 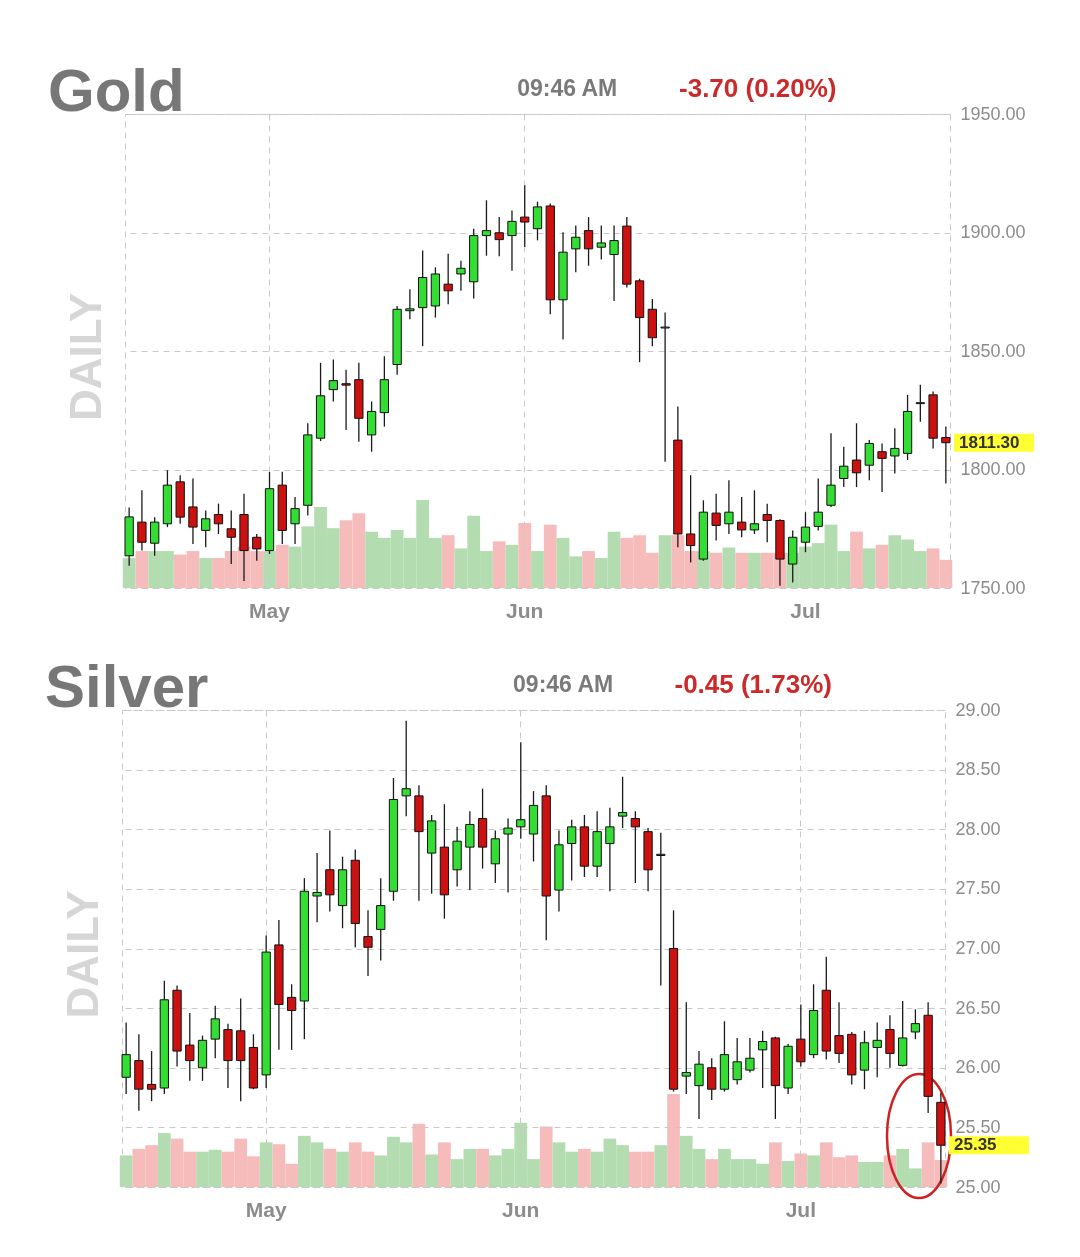 I want to click on y-tick-label: 26.00, so click(x=978, y=1067).